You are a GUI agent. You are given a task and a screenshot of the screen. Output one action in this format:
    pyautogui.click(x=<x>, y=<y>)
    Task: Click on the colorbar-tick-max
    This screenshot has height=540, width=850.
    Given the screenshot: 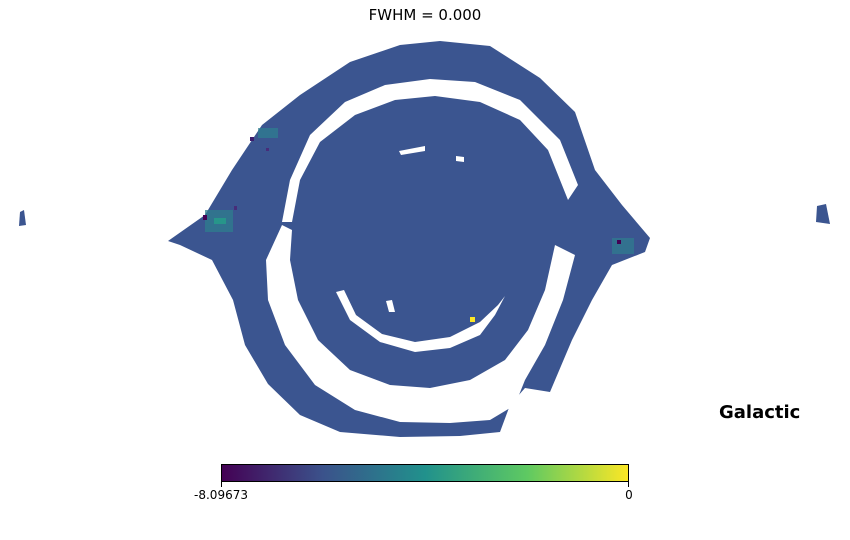 What is the action you would take?
    pyautogui.click(x=628, y=484)
    